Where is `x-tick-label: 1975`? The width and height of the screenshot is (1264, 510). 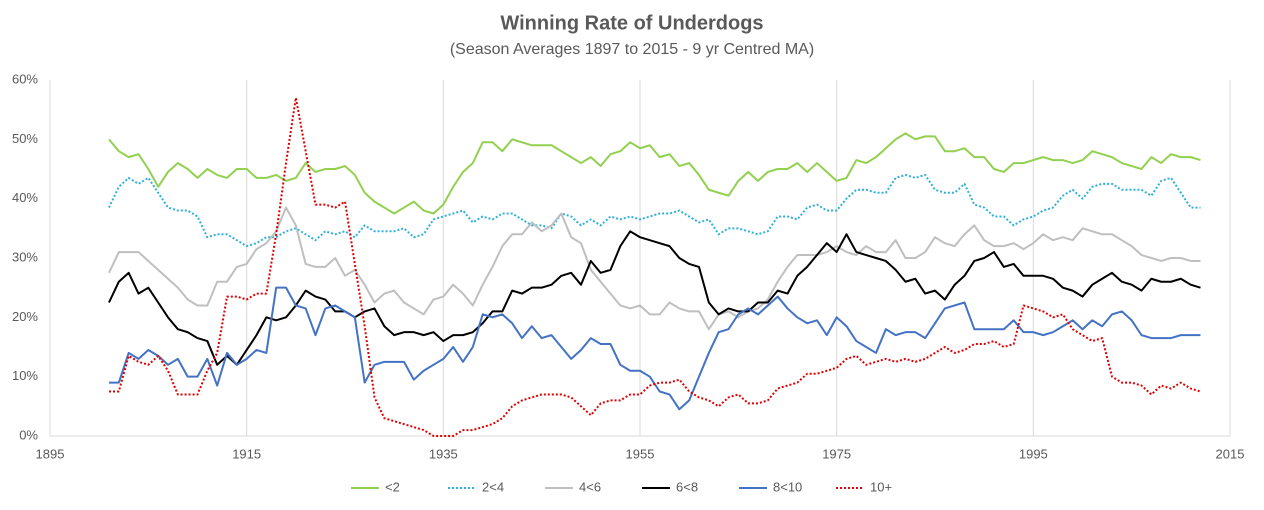 x-tick-label: 1975 is located at coordinates (836, 453).